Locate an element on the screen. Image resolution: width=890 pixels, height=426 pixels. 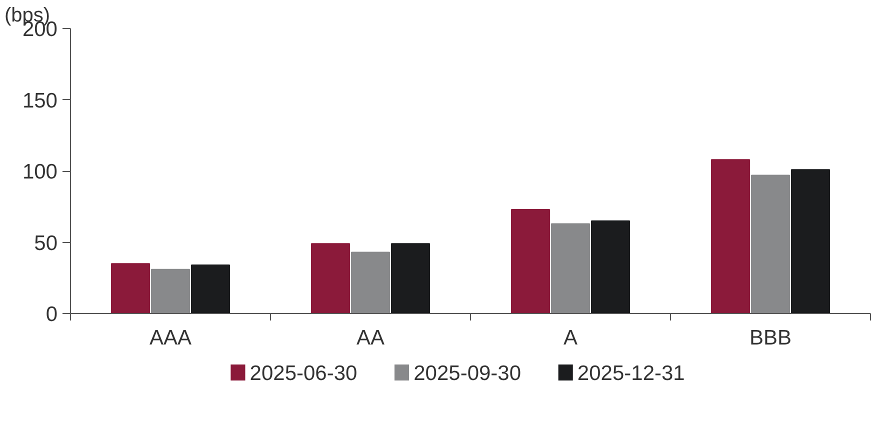
legend-label: 2025-09-30 is located at coordinates (468, 373).